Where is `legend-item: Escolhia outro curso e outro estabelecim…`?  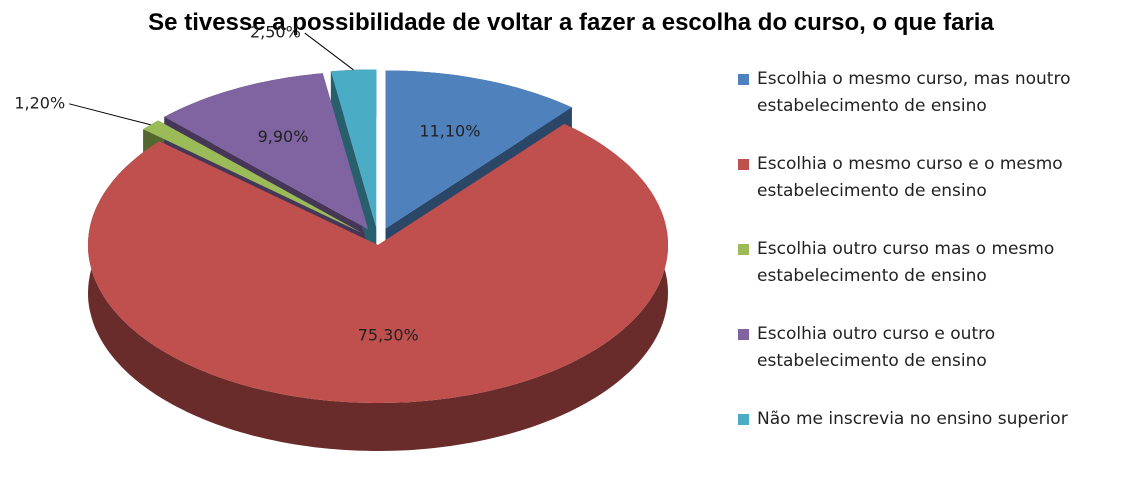
legend-item: Escolhia outro curso e outro estabelecim… is located at coordinates (933, 363).